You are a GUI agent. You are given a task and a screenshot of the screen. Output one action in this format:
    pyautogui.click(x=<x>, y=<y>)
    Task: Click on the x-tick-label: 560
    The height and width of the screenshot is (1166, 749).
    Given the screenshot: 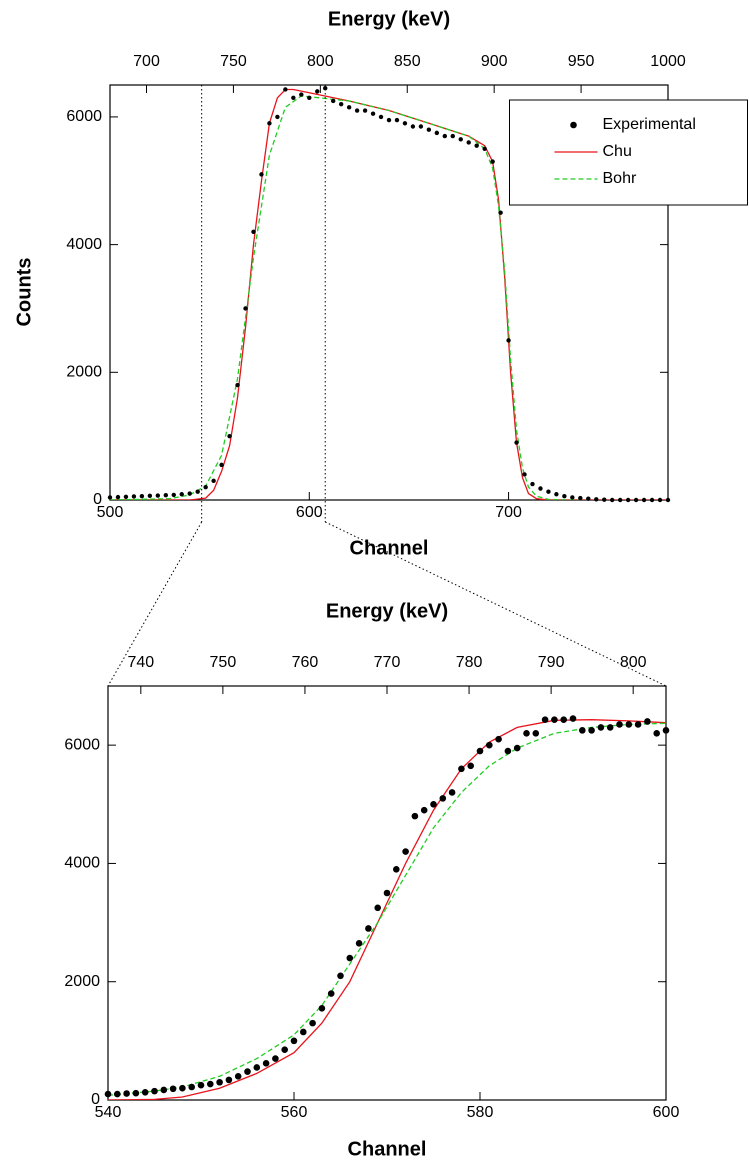 What is the action you would take?
    pyautogui.click(x=294, y=1112)
    